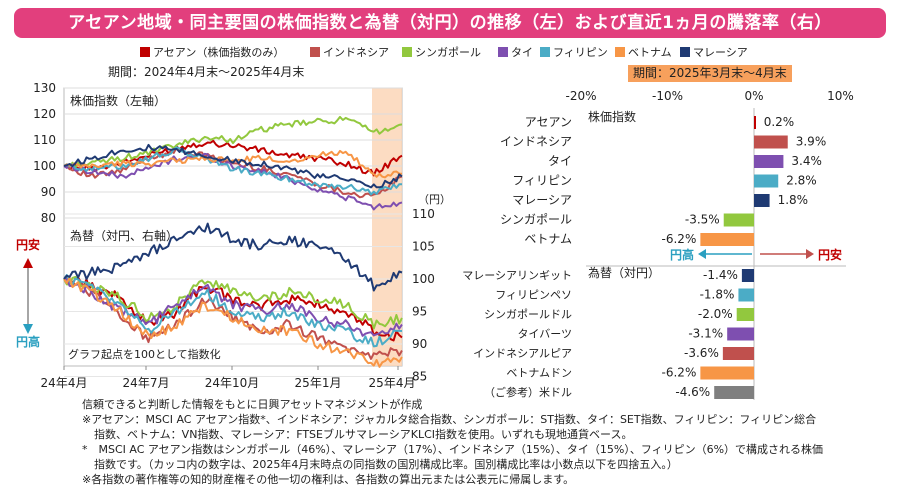  I want to click on bar-category-label: タイバーツ, so click(544, 334).